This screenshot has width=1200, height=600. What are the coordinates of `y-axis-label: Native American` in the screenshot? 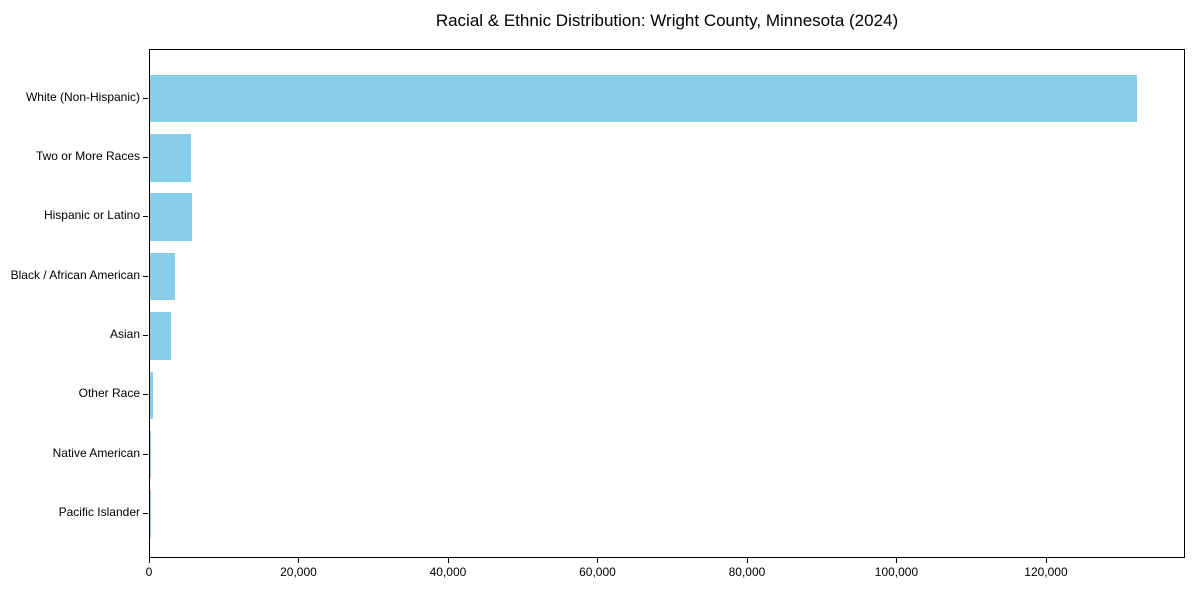 It's located at (96, 452).